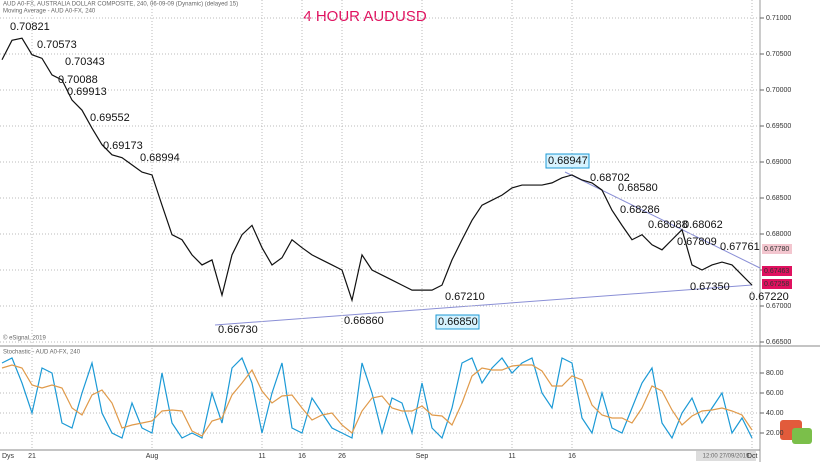  Describe the element at coordinates (668, 225) in the screenshot. I see `price-annotation: 0.68088` at that location.